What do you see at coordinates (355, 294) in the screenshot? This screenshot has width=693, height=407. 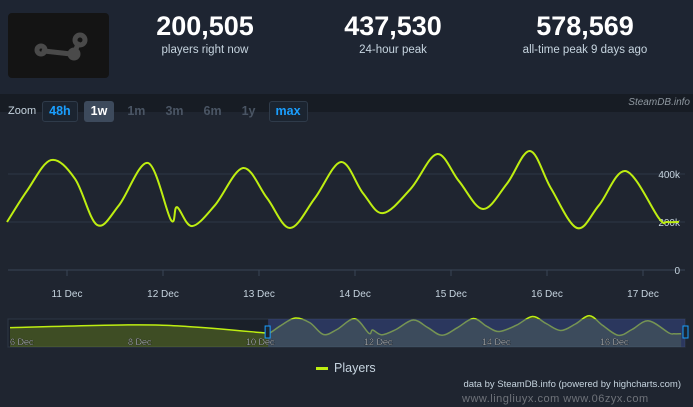 I see `x-tick-label: 14 Dec` at bounding box center [355, 294].